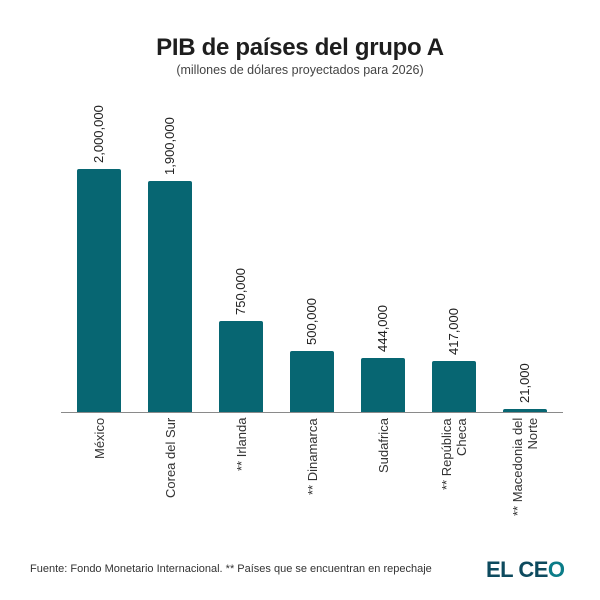 The image size is (600, 600). I want to click on category-label: ** Irlanda, so click(241, 444).